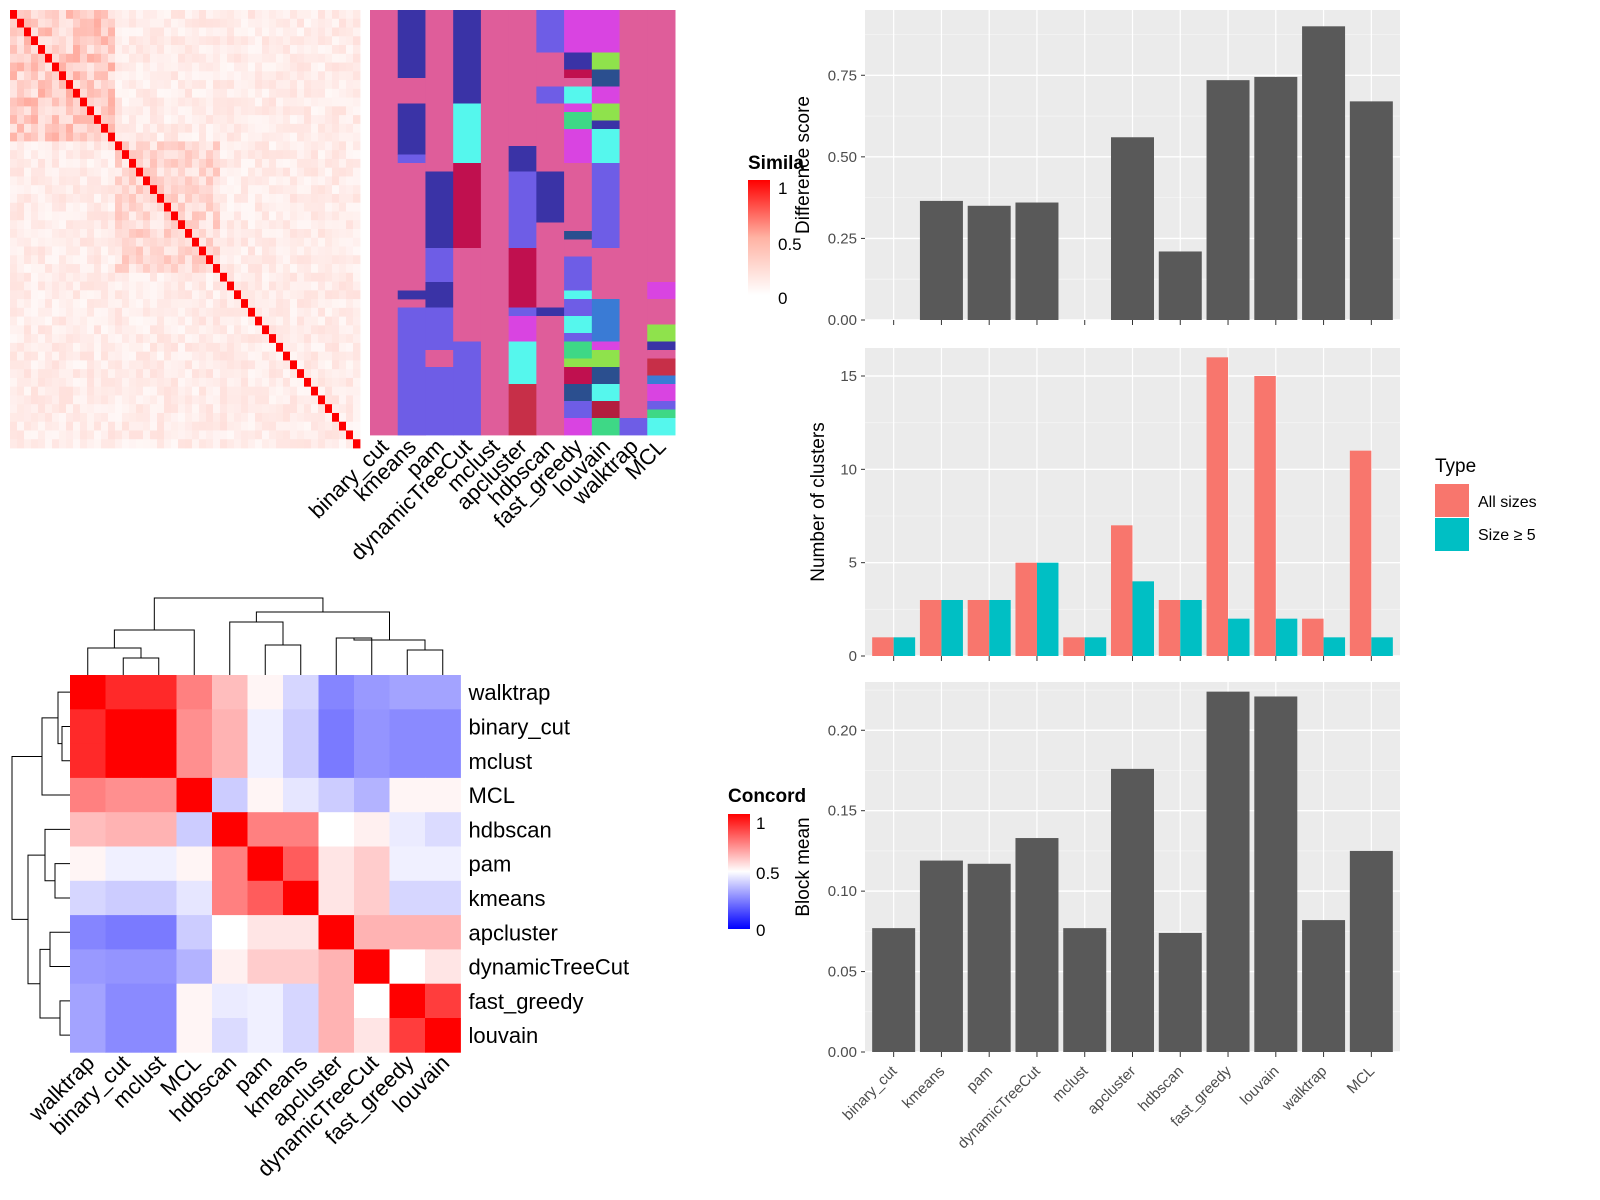 The height and width of the screenshot is (1200, 1600). Describe the element at coordinates (1324, 986) in the screenshot. I see `bar-walktrap` at that location.